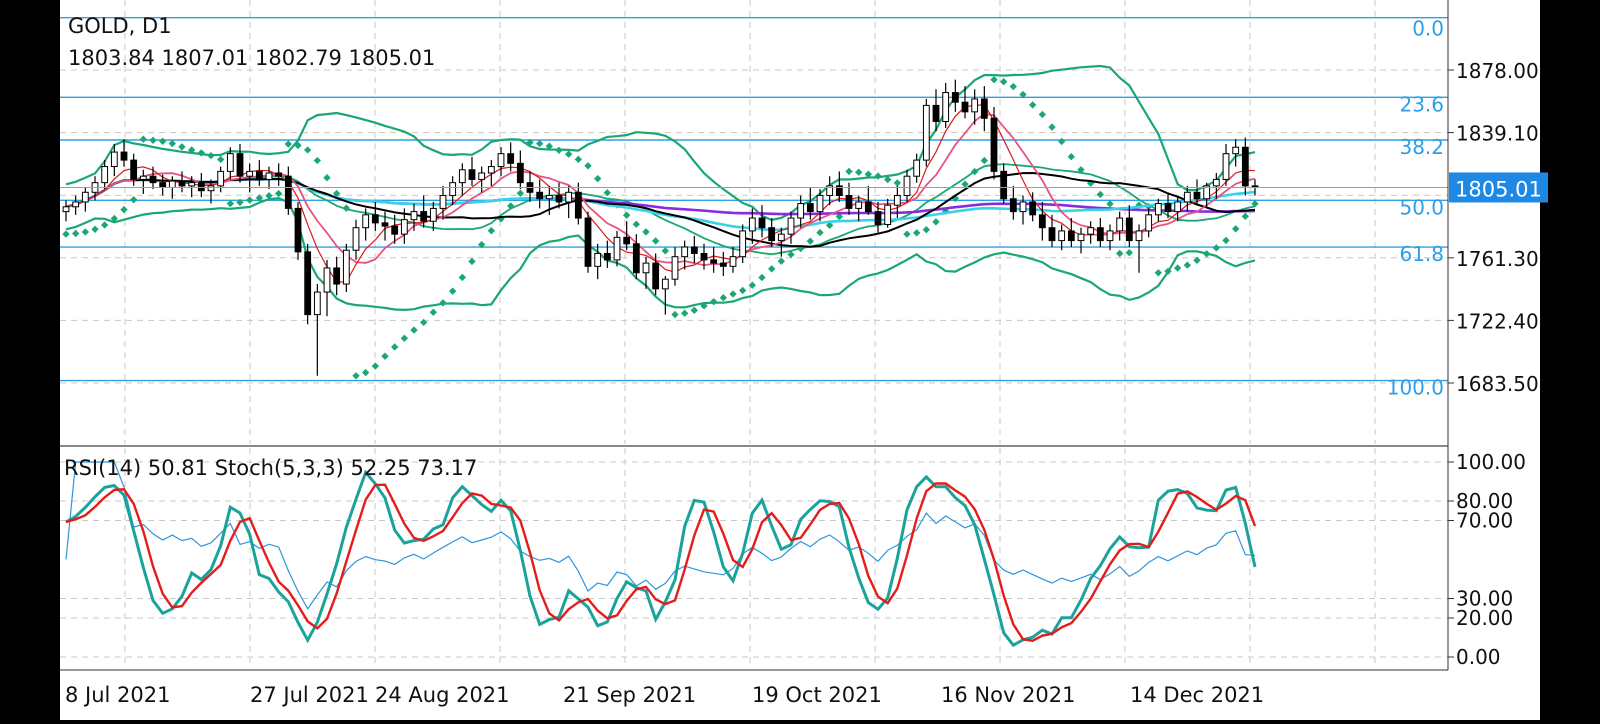  What do you see at coordinates (1491, 462) in the screenshot?
I see `oscillator-tick-label: 100.00` at bounding box center [1491, 462].